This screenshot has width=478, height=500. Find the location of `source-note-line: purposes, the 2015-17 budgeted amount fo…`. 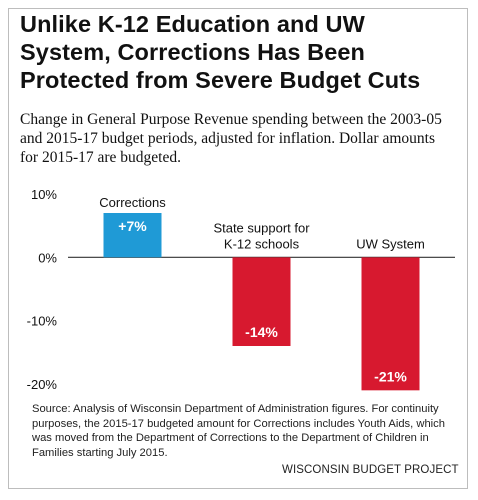

source-note-line: purposes, the 2015-17 budgeted amount fo… is located at coordinates (238, 423).